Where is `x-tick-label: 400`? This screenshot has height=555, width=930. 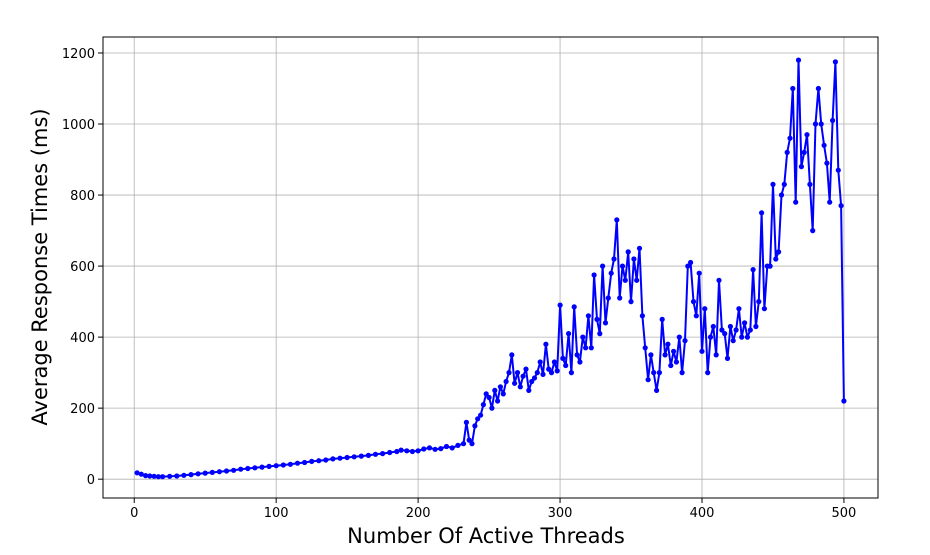 x-tick-label: 400 is located at coordinates (702, 513).